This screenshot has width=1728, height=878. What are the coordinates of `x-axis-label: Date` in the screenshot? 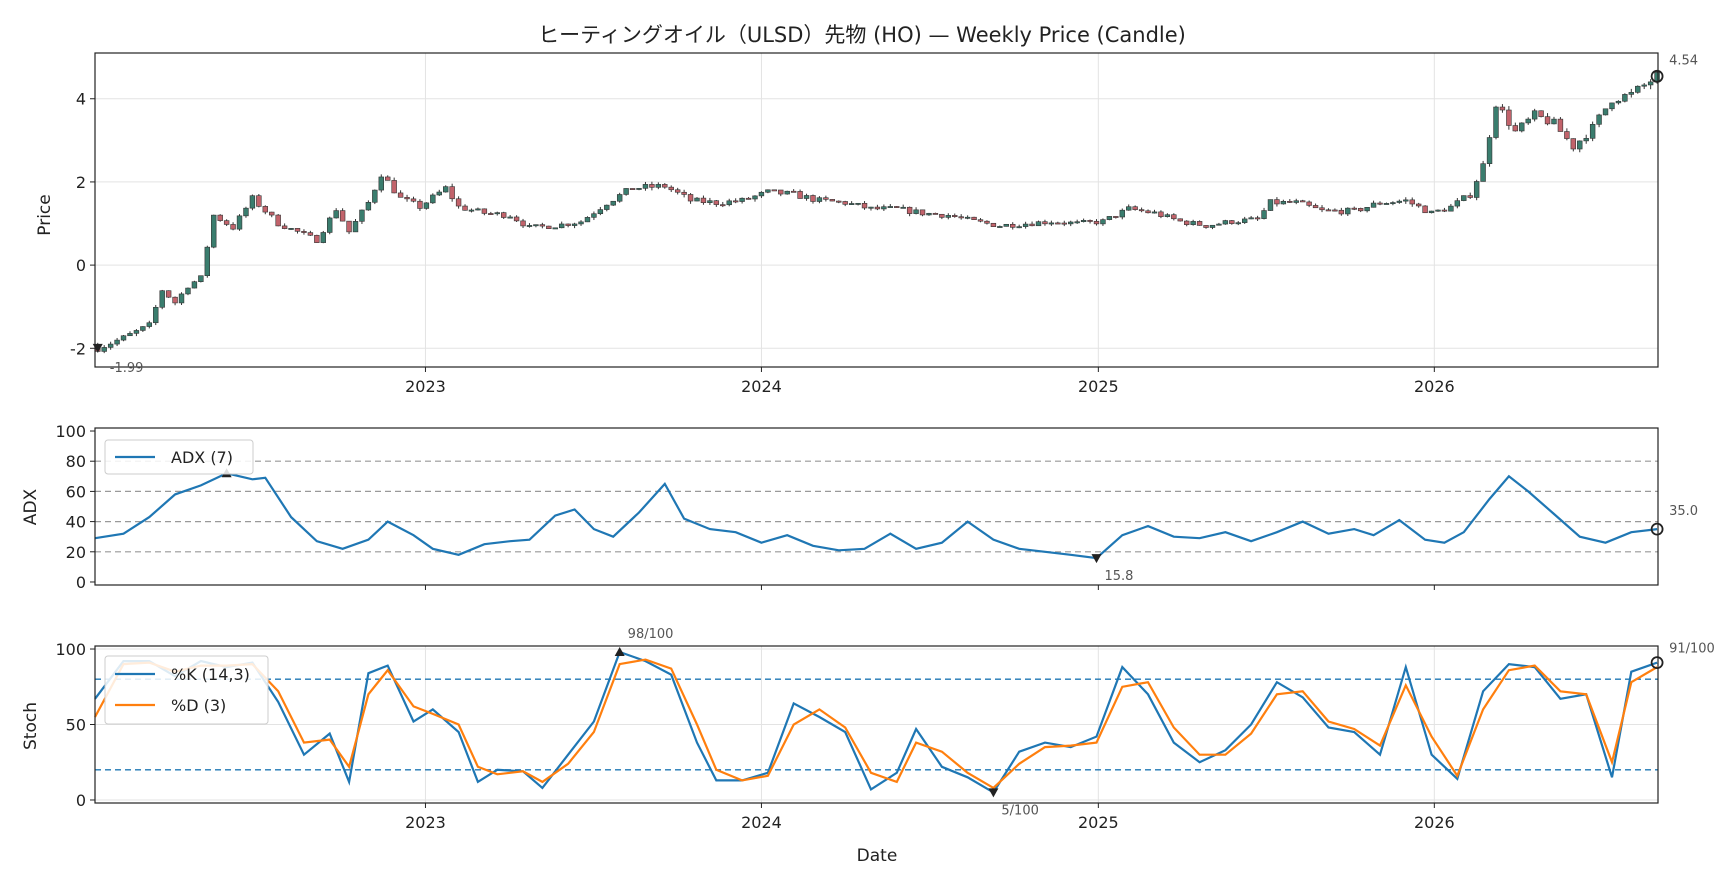 It's located at (877, 856).